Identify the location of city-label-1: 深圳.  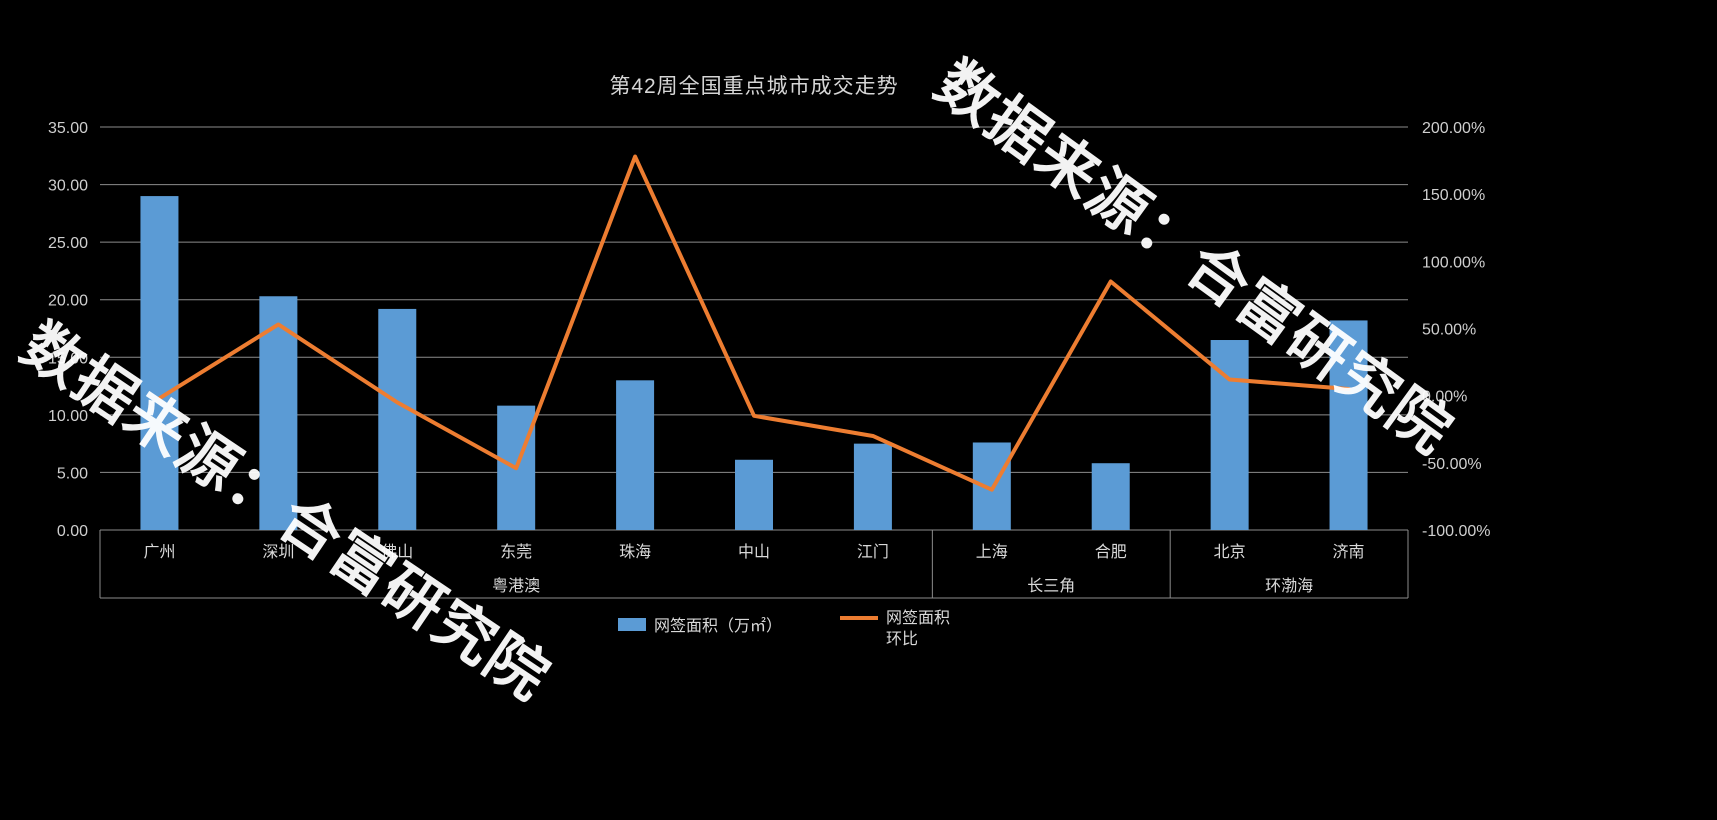
(278, 552).